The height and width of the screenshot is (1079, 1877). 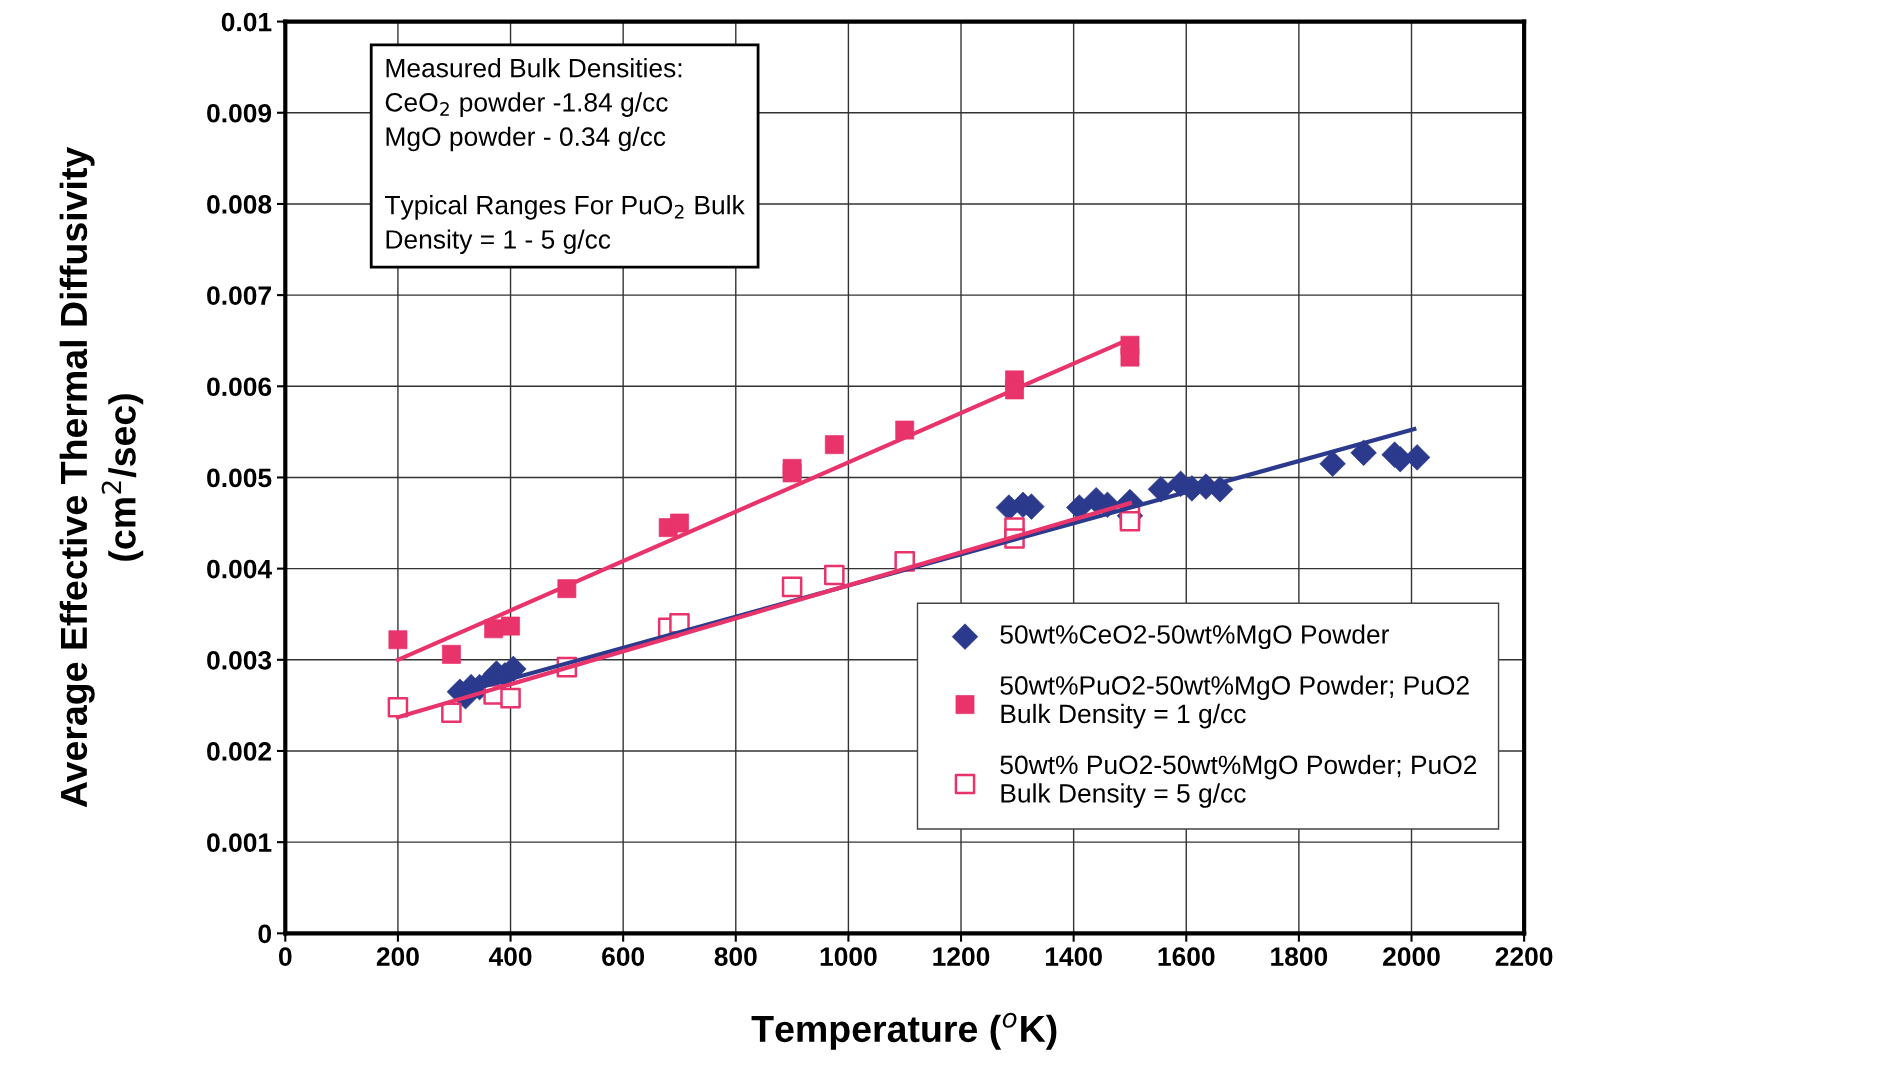 What do you see at coordinates (565, 156) in the screenshot?
I see `text: Measured Bulk Densities: CeO$_{2}$ powder -1.84 g/cc MgO powder - 0.34 g/cc Typical Ranges For PuO$_{2}$ Bulk Density = 1 - 5 g/cc` at bounding box center [565, 156].